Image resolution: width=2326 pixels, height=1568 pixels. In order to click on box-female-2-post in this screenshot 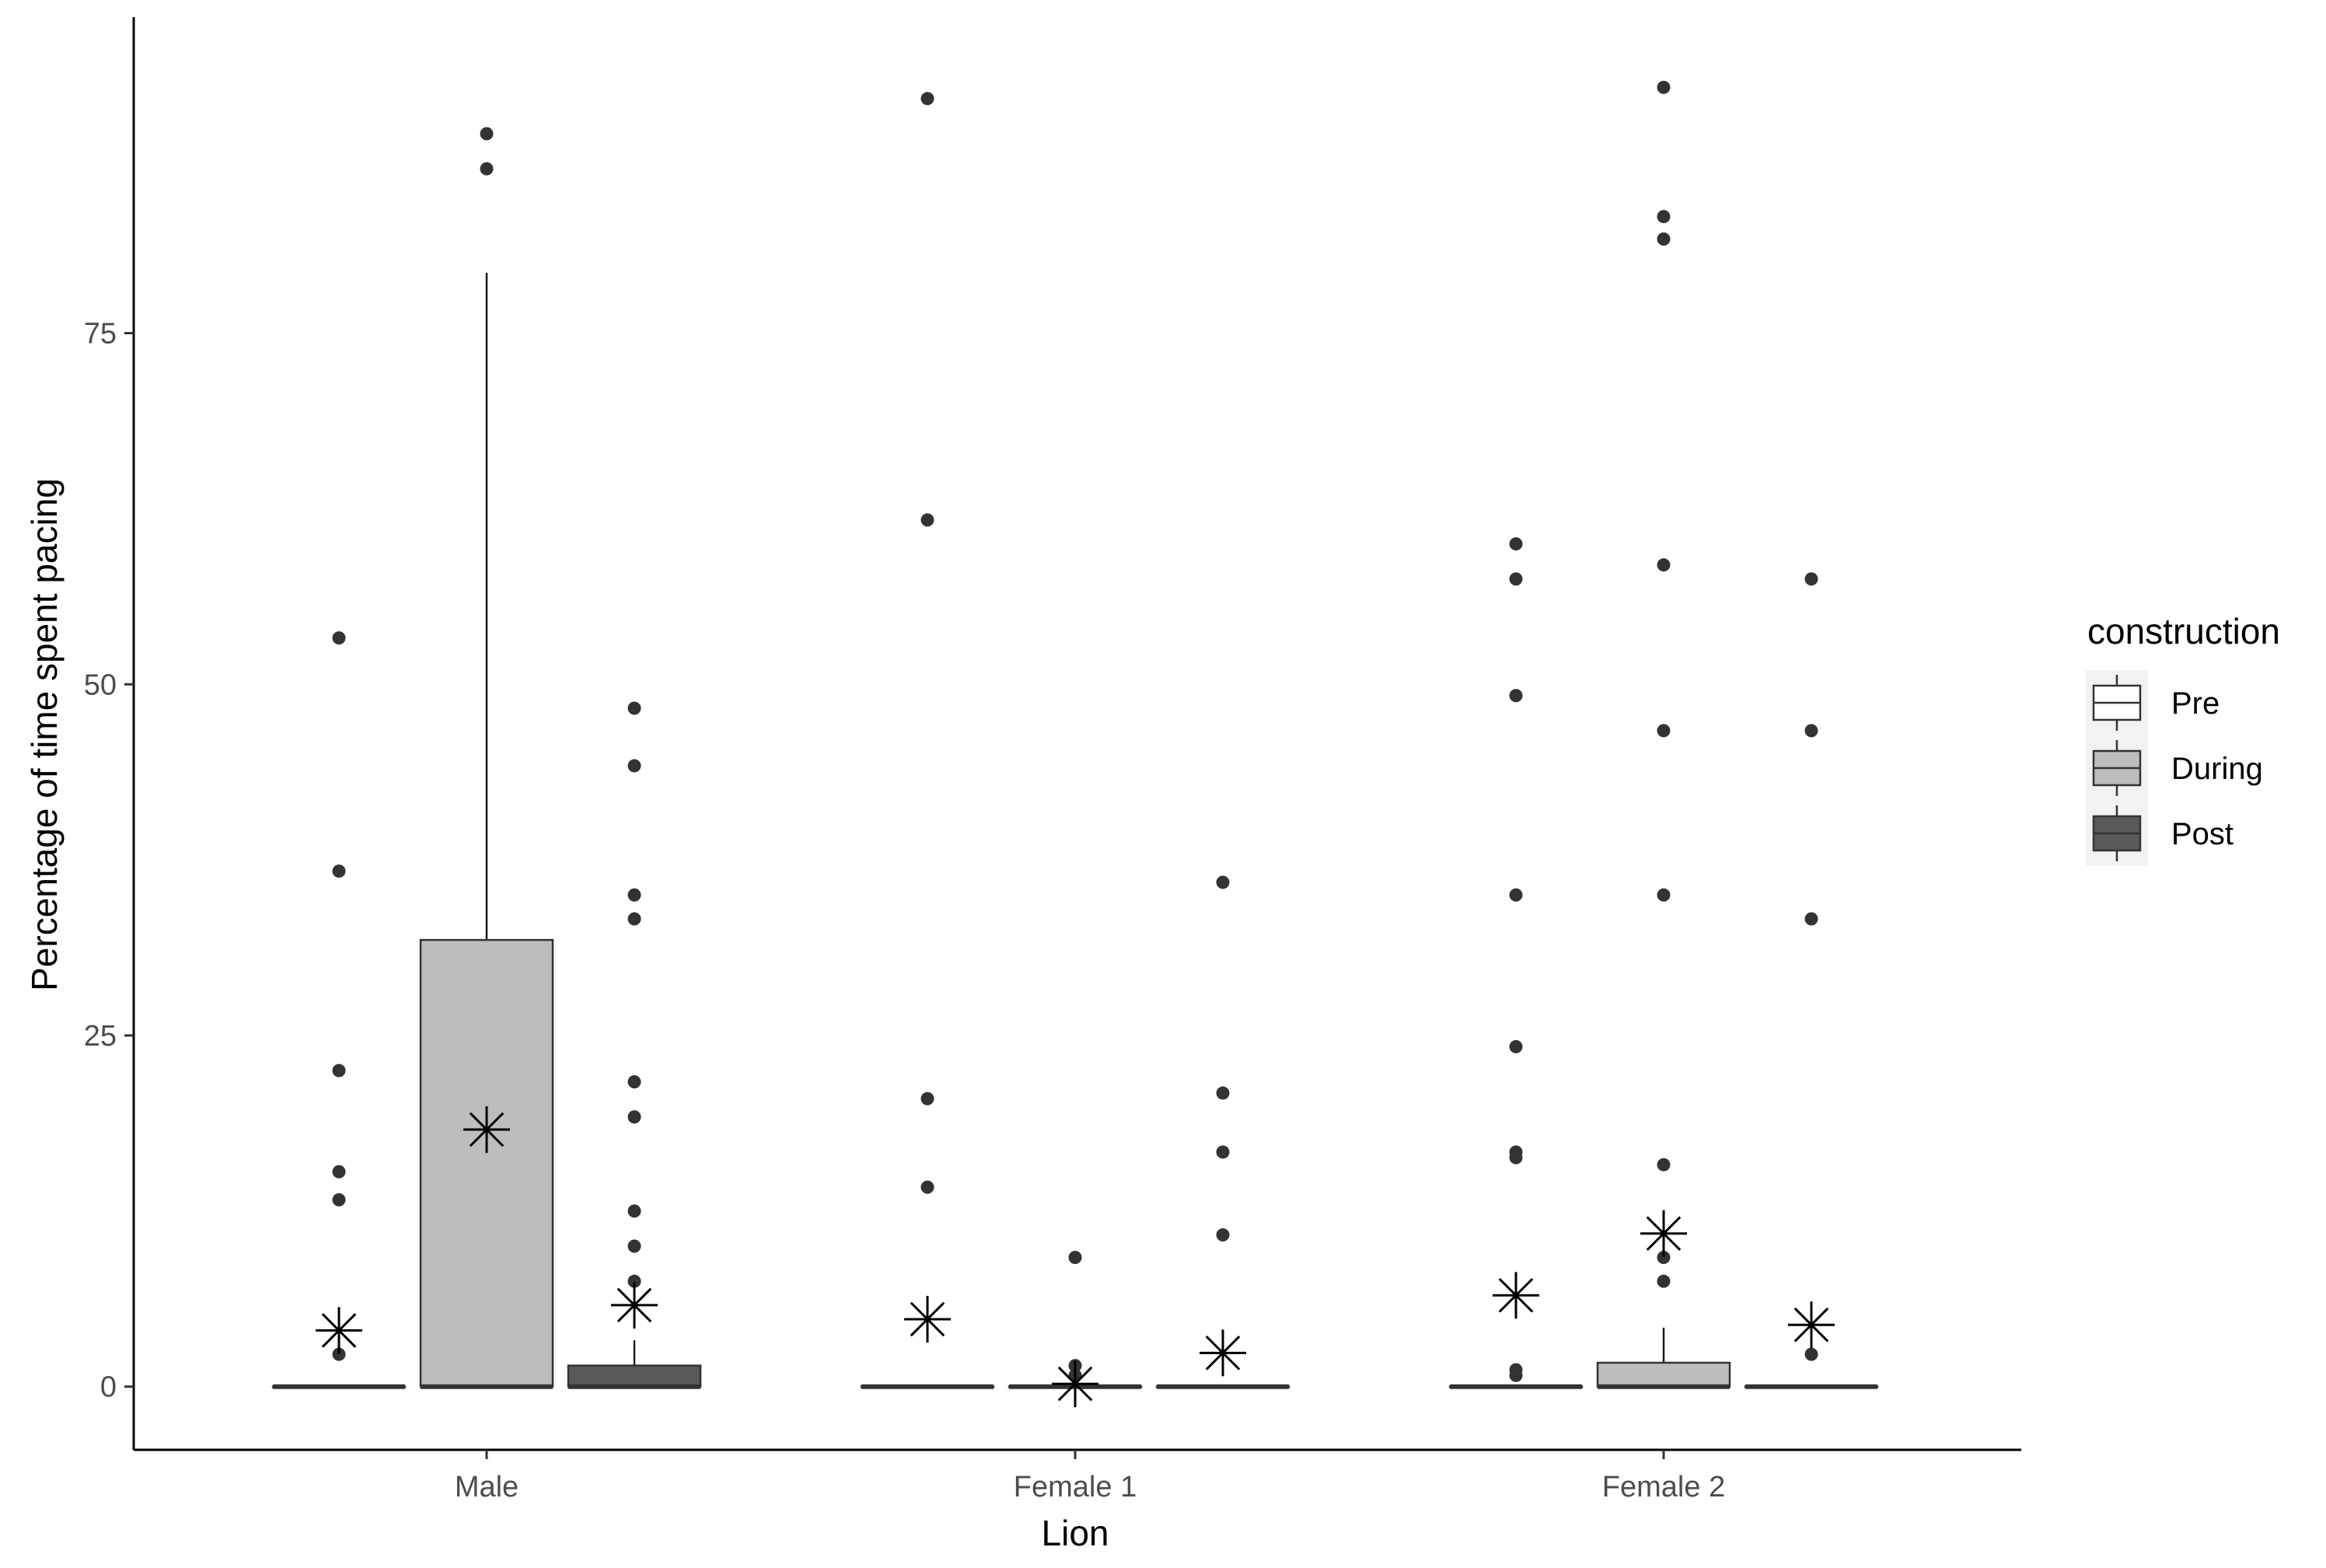, I will do `click(1812, 980)`.